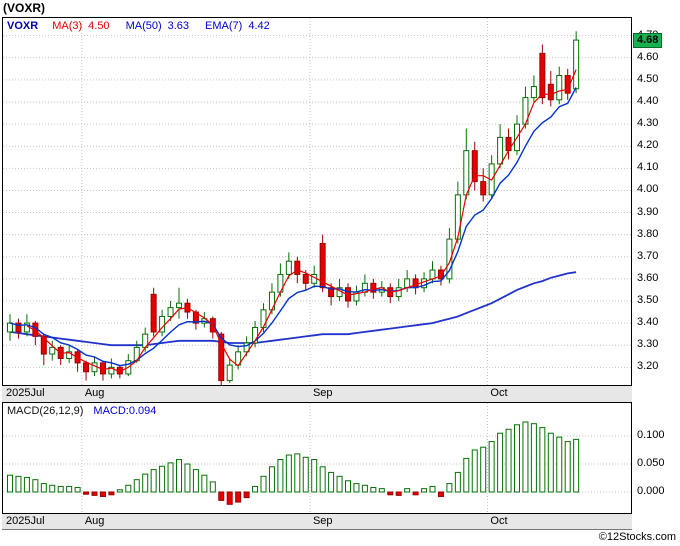 Image resolution: width=680 pixels, height=546 pixels. I want to click on price-axis-tick: 3.70, so click(648, 255).